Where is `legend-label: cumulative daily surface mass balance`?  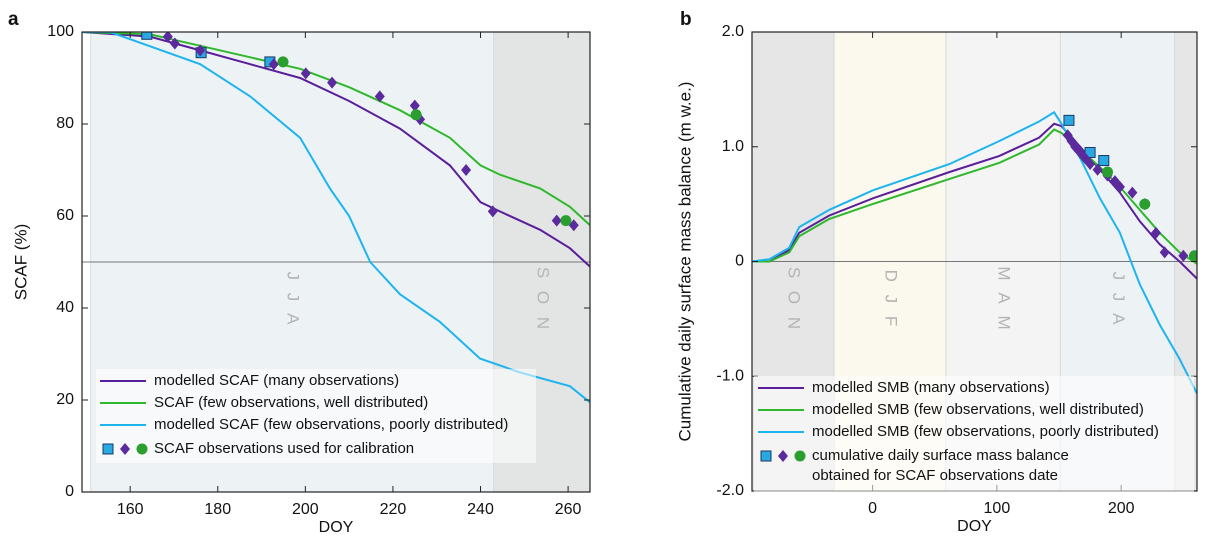 legend-label: cumulative daily surface mass balance is located at coordinates (940, 455).